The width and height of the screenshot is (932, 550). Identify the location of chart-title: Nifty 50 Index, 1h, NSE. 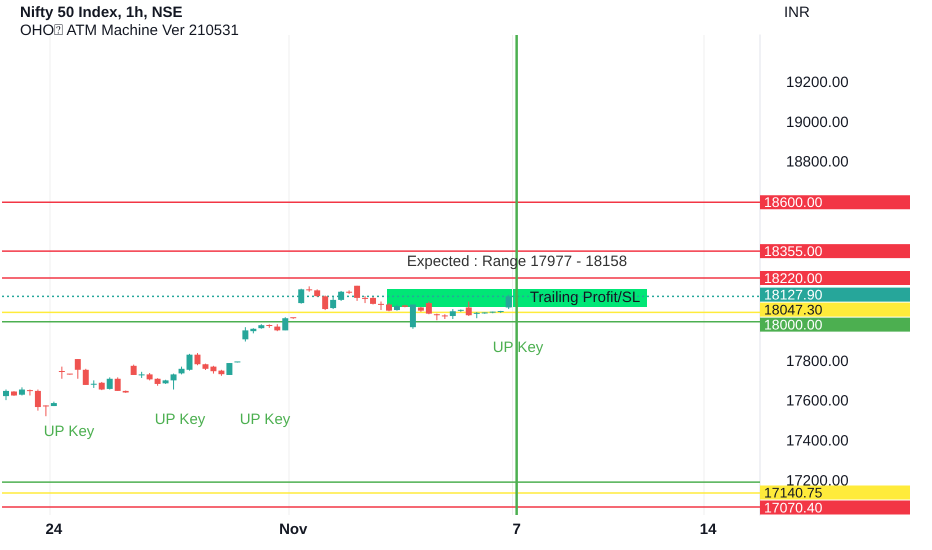
(102, 13).